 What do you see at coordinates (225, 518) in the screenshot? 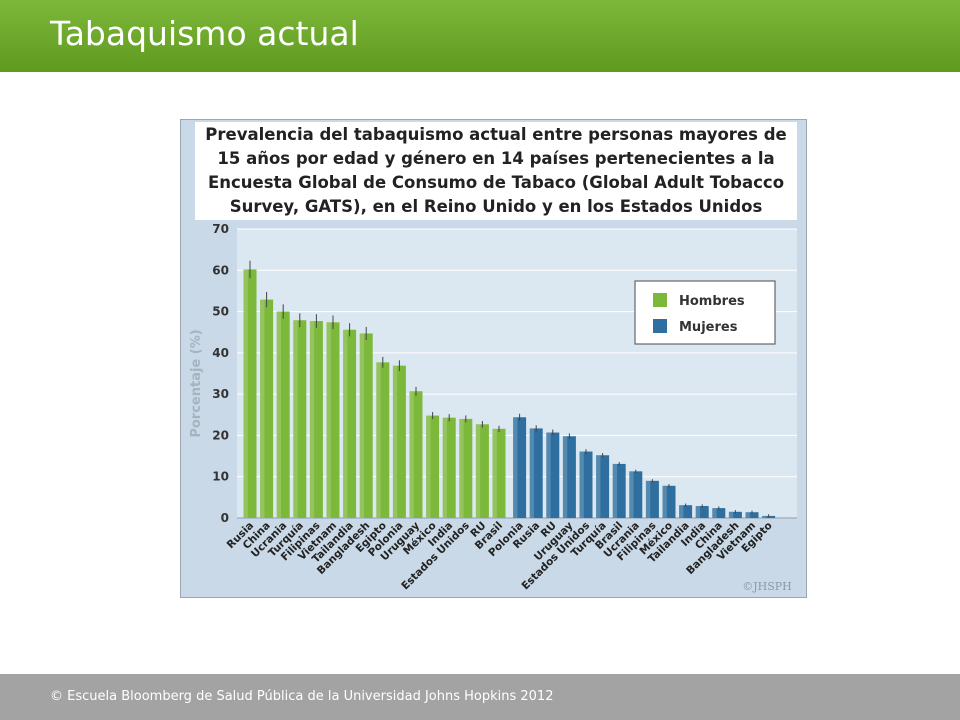
I see `y-tick-label: 0` at bounding box center [225, 518].